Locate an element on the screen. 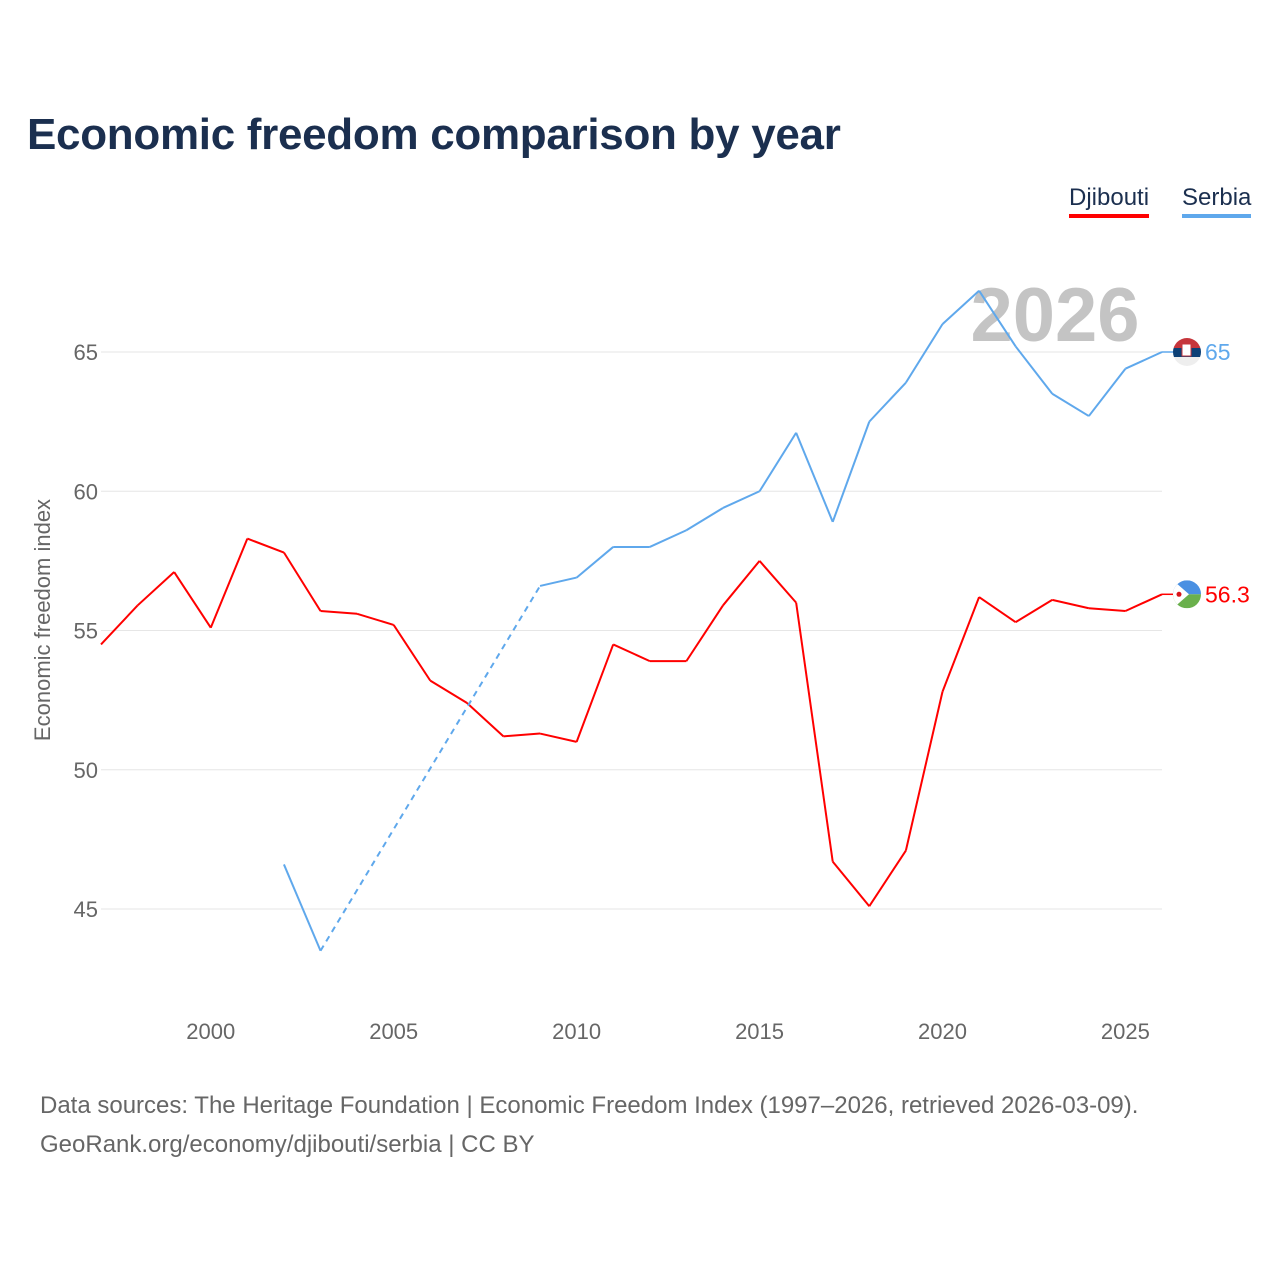 The image size is (1280, 1280). chart-title: Economic freedom comparison by year is located at coordinates (434, 134).